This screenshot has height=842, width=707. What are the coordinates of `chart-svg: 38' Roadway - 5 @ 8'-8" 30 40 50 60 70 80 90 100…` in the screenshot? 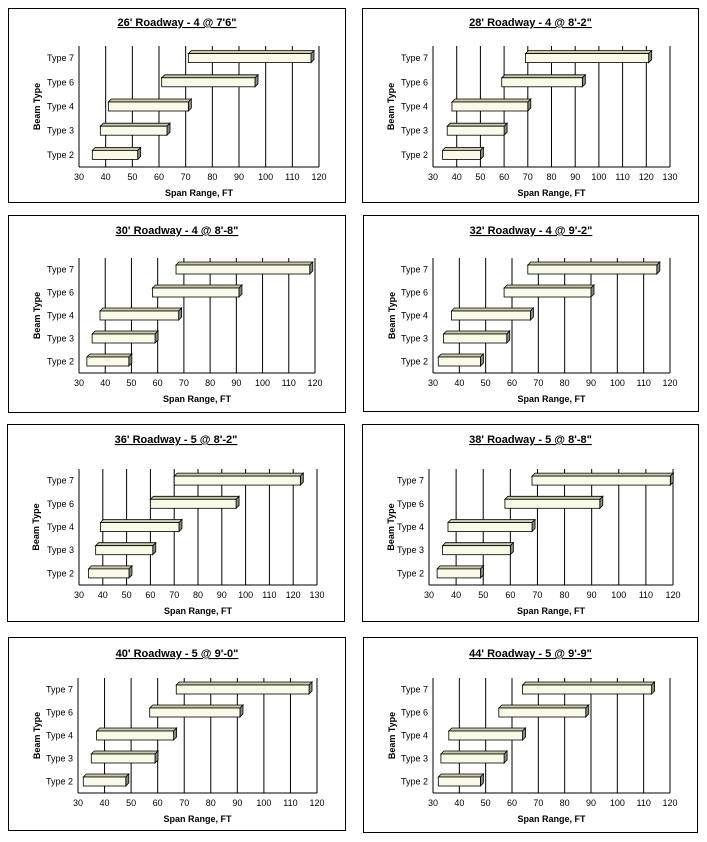 It's located at (533, 525).